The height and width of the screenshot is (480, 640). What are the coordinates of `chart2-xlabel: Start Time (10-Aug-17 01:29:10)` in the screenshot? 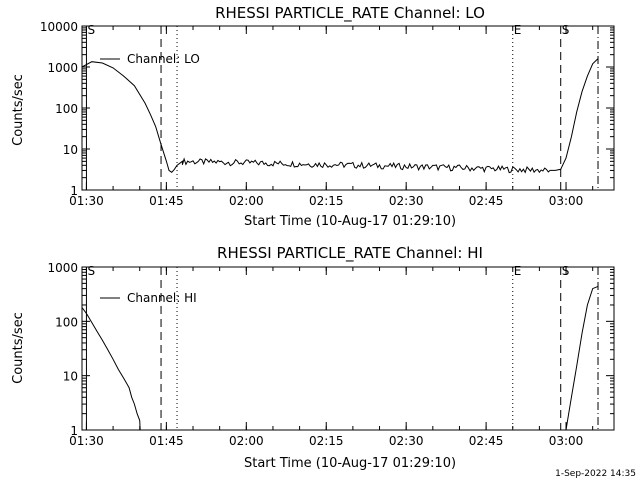 It's located at (350, 463).